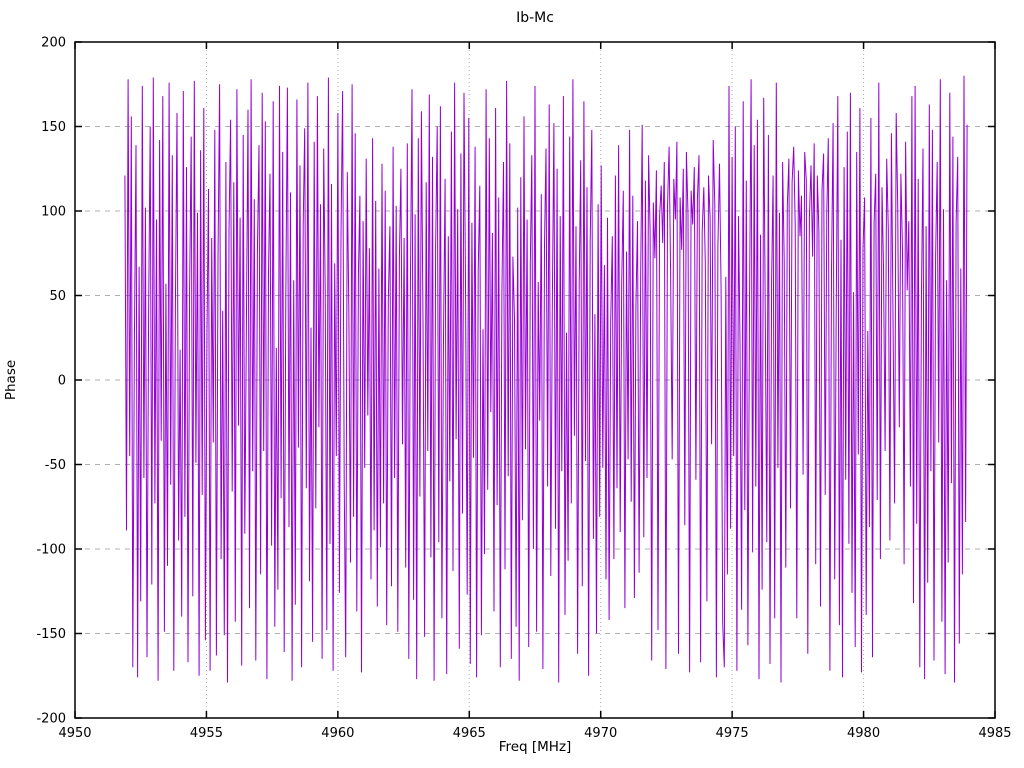 This screenshot has height=768, width=1024. What do you see at coordinates (337, 733) in the screenshot?
I see `x-tick-label: 4960` at bounding box center [337, 733].